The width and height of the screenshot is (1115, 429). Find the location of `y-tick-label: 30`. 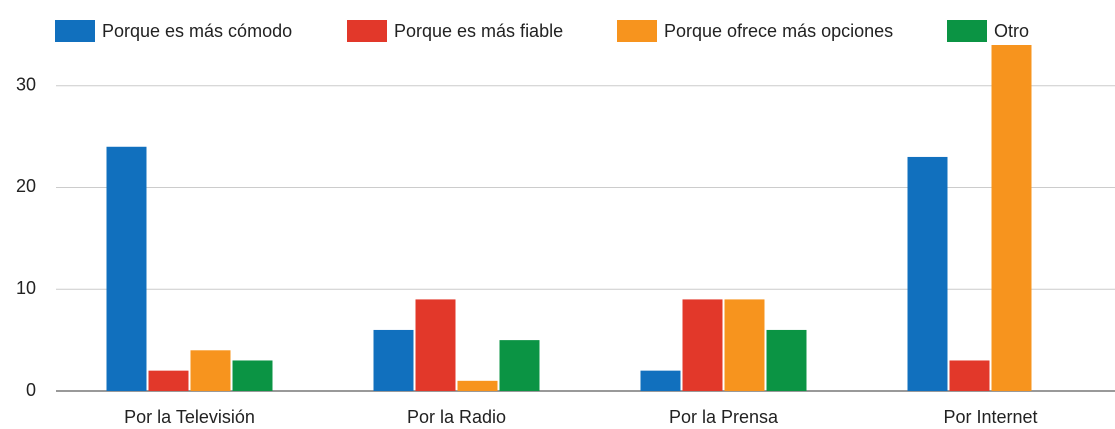

y-tick-label: 30 is located at coordinates (26, 84).